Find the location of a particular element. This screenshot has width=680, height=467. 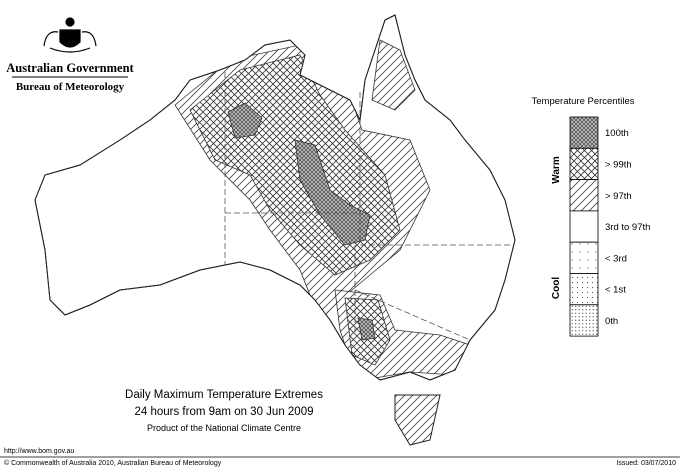

legend-group: Cool is located at coordinates (556, 288).